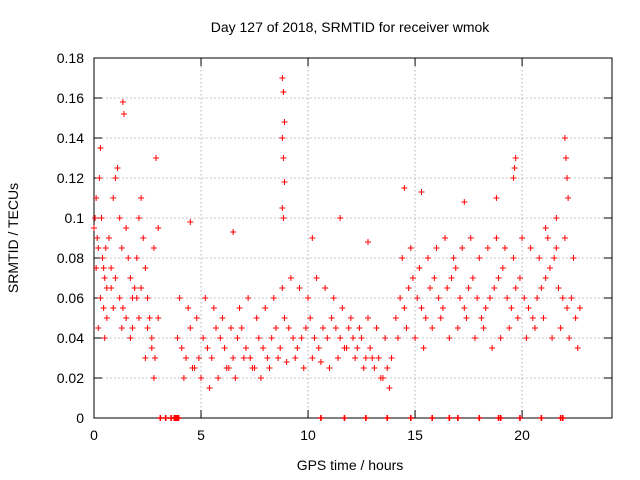  Describe the element at coordinates (70, 338) in the screenshot. I see `y-tick-label: 0.04` at that location.